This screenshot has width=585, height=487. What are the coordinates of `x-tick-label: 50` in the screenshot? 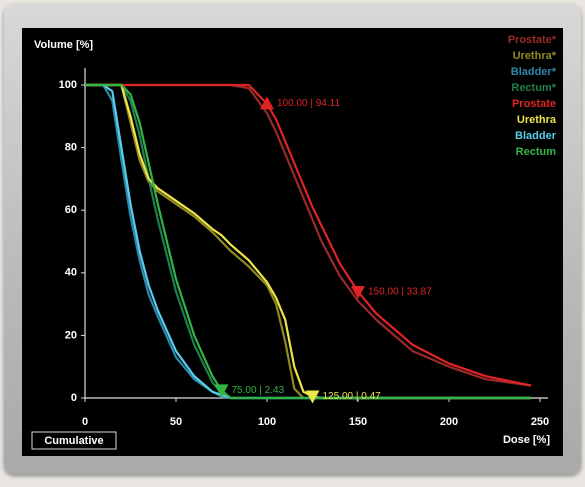 It's located at (176, 422).